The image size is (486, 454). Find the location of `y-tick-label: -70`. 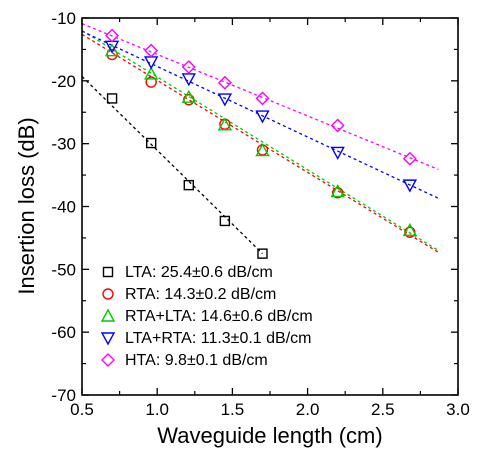

y-tick-label: -70 is located at coordinates (63, 395).